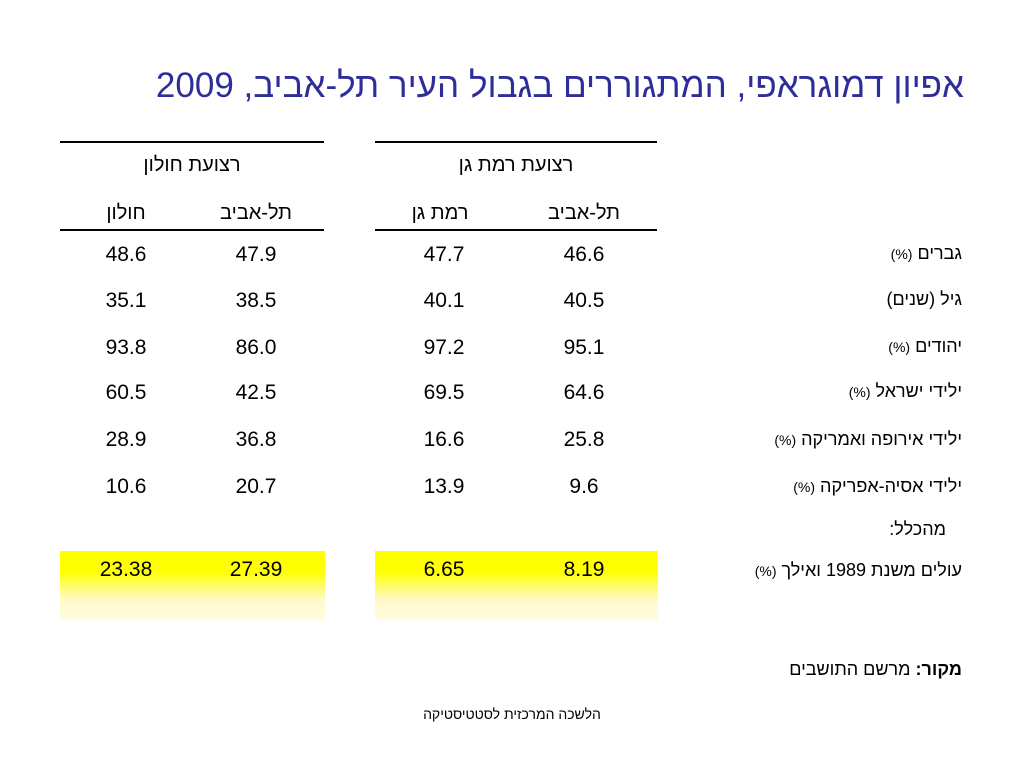  Describe the element at coordinates (126, 254) in the screenshot. I see `cell-holon-holon: 48.6` at that location.